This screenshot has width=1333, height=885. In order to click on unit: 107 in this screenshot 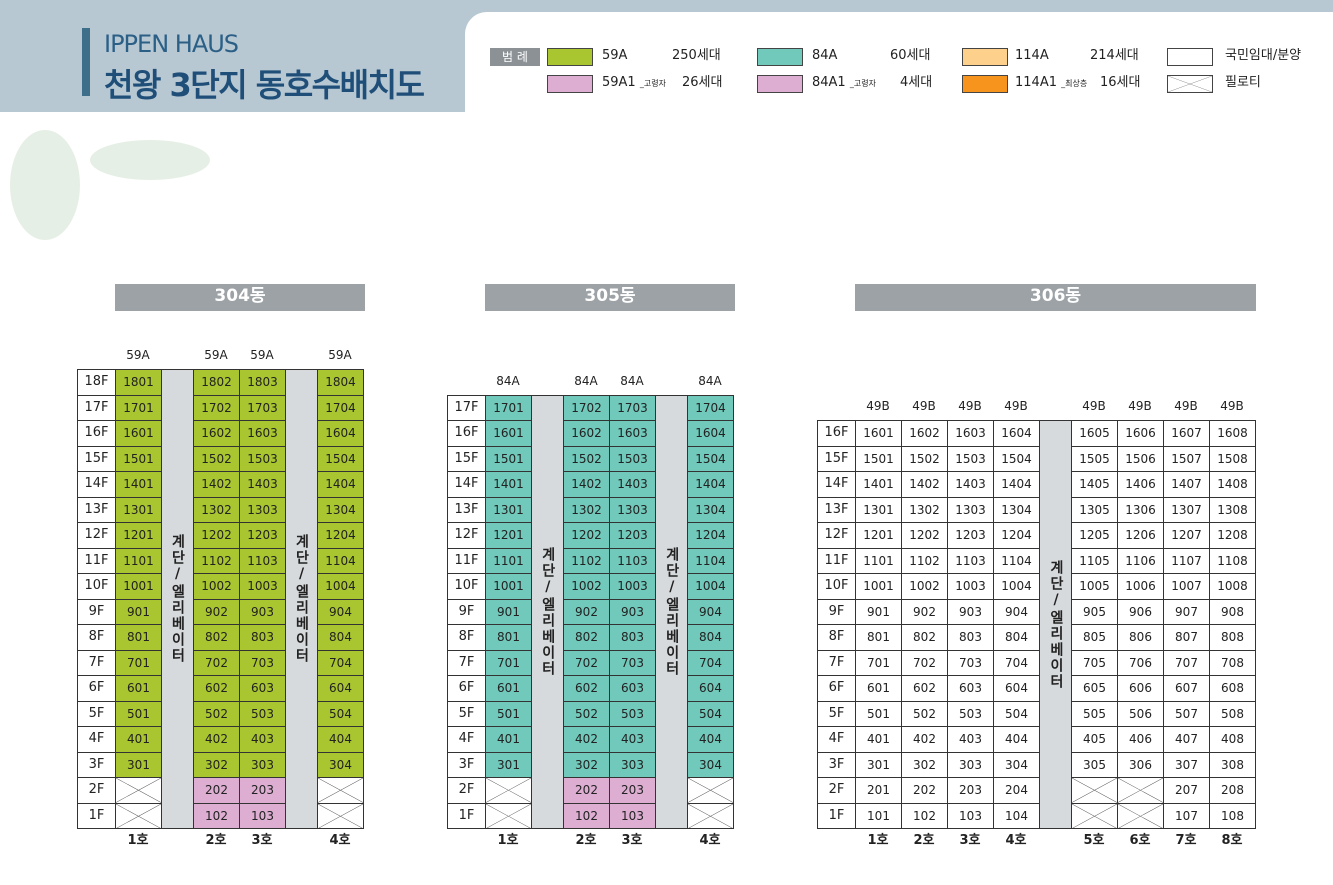, I will do `click(1186, 815)`.